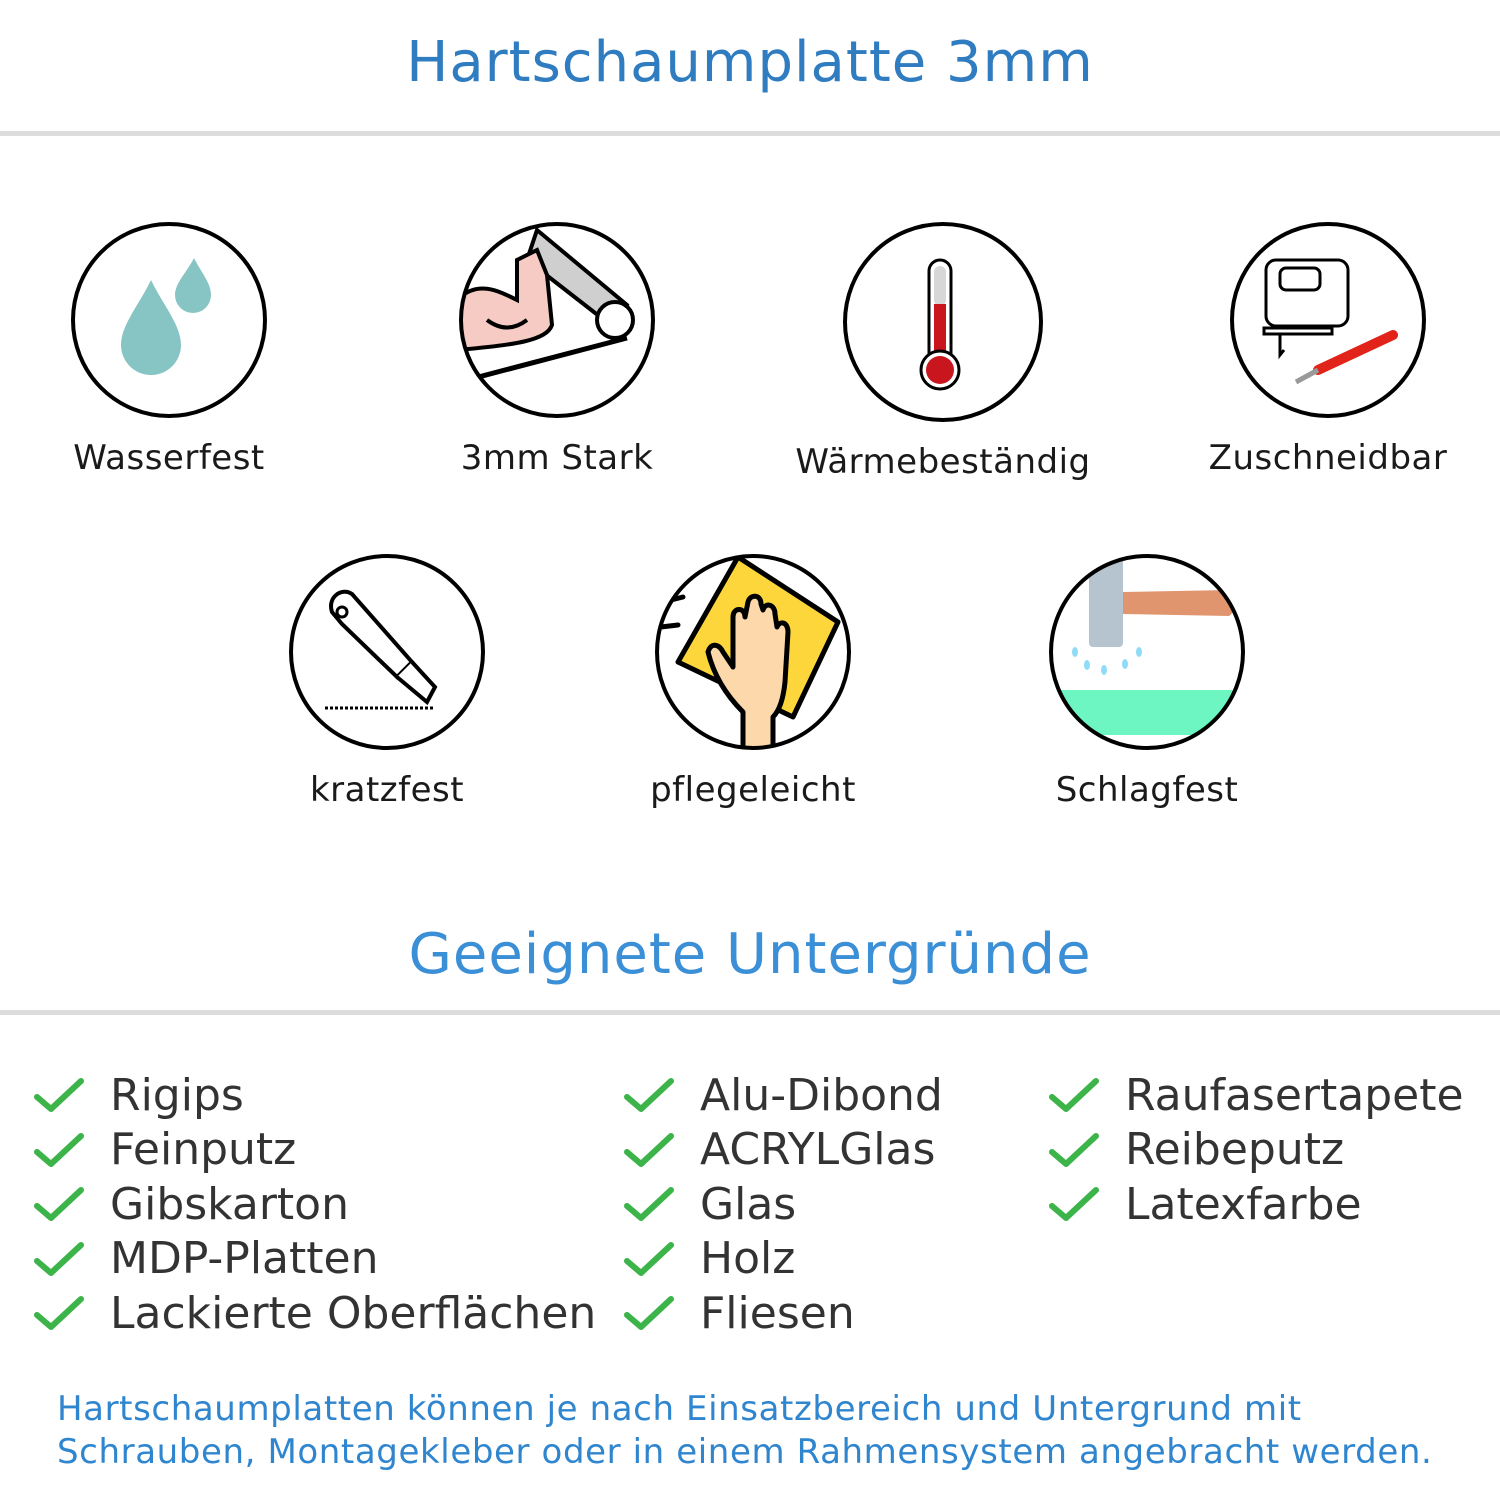 Image resolution: width=1500 pixels, height=1500 pixels. What do you see at coordinates (1328, 320) in the screenshot?
I see `jigsaw-knife-icon` at bounding box center [1328, 320].